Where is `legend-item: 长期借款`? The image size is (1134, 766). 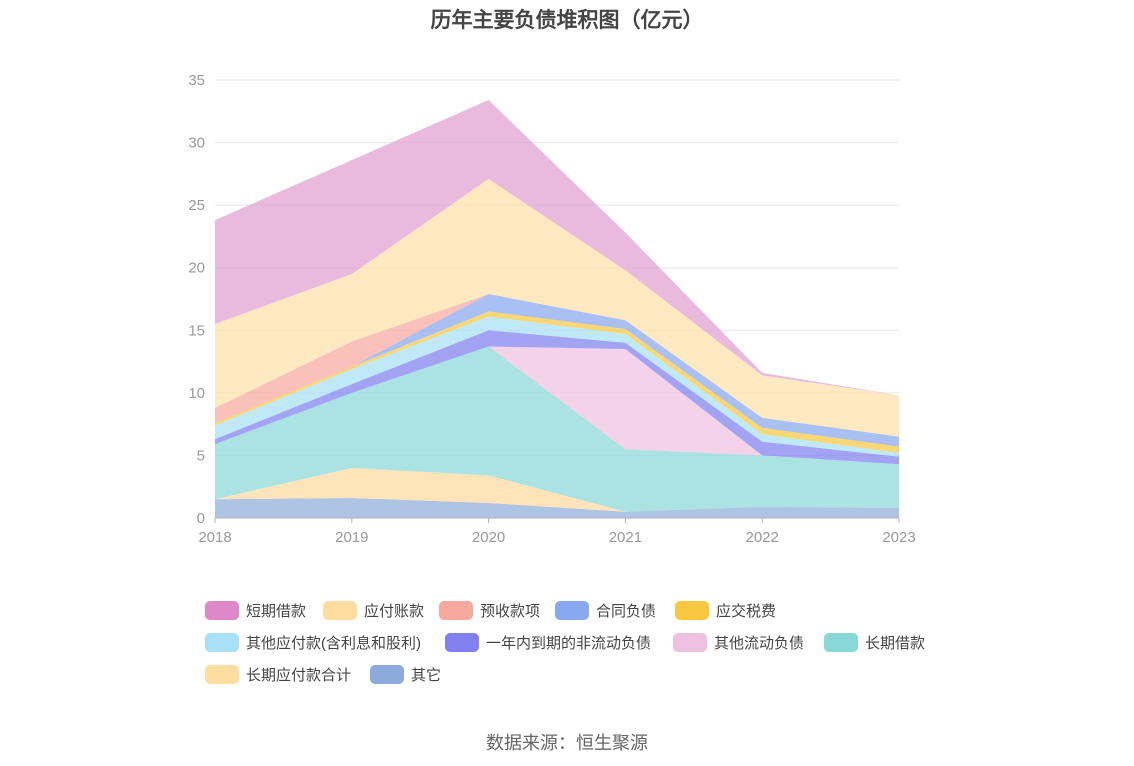 legend-item: 长期借款 is located at coordinates (874, 642).